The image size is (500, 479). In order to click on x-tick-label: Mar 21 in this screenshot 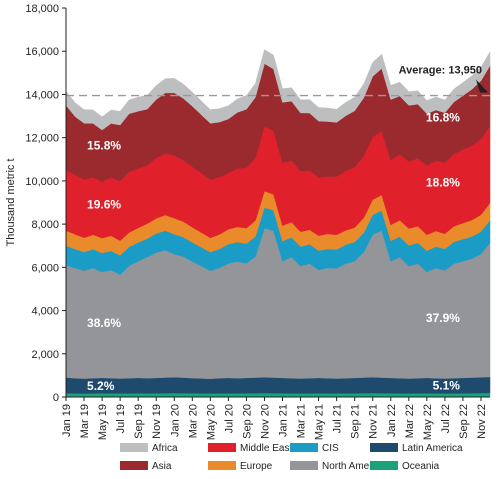, I will do `click(302, 421)`.